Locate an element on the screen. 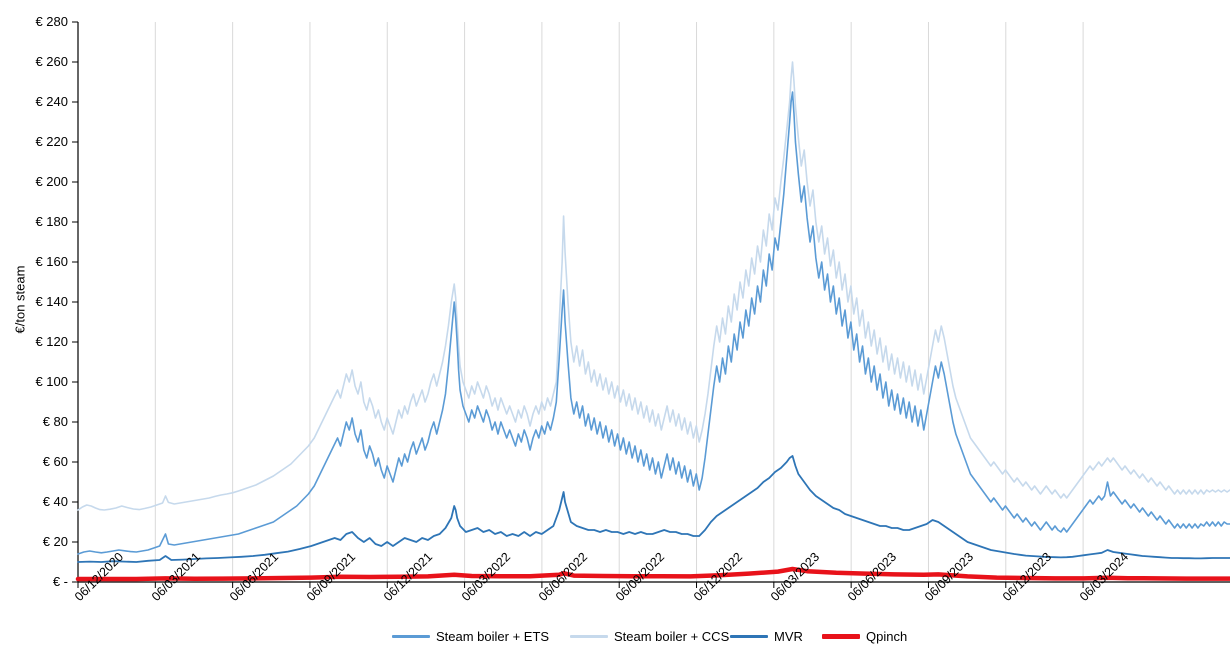  legend-item-steam-boiler-ccs: Steam boiler + CCS is located at coordinates (649, 636).